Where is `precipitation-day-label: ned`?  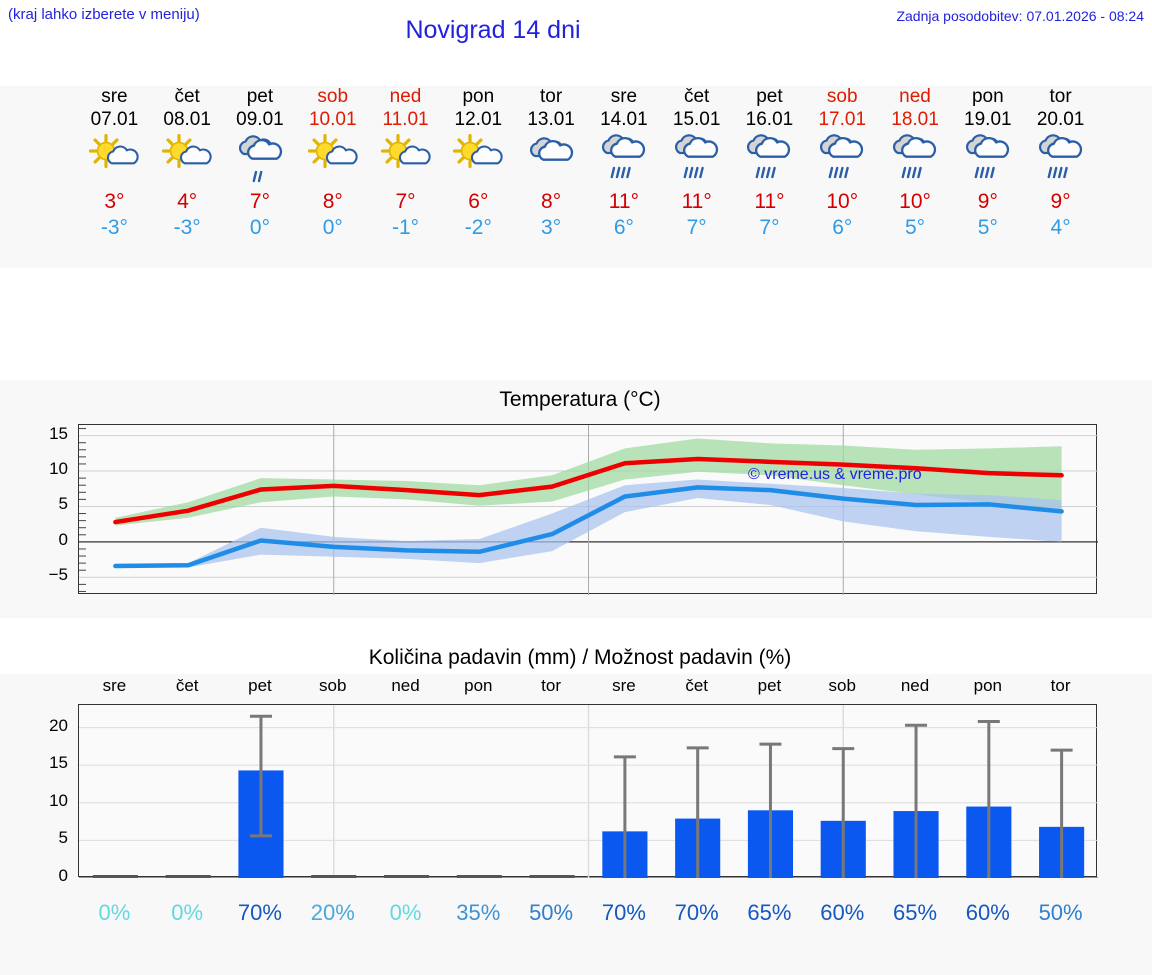 precipitation-day-label: ned is located at coordinates (405, 685).